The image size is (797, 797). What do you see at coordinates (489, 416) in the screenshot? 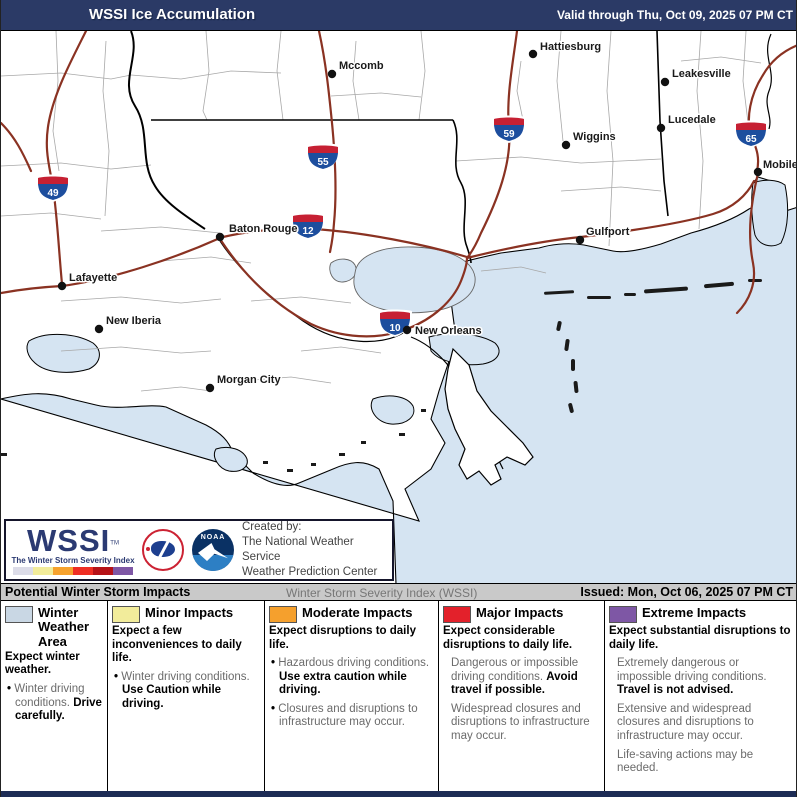
I see `mississippi-delta` at bounding box center [489, 416].